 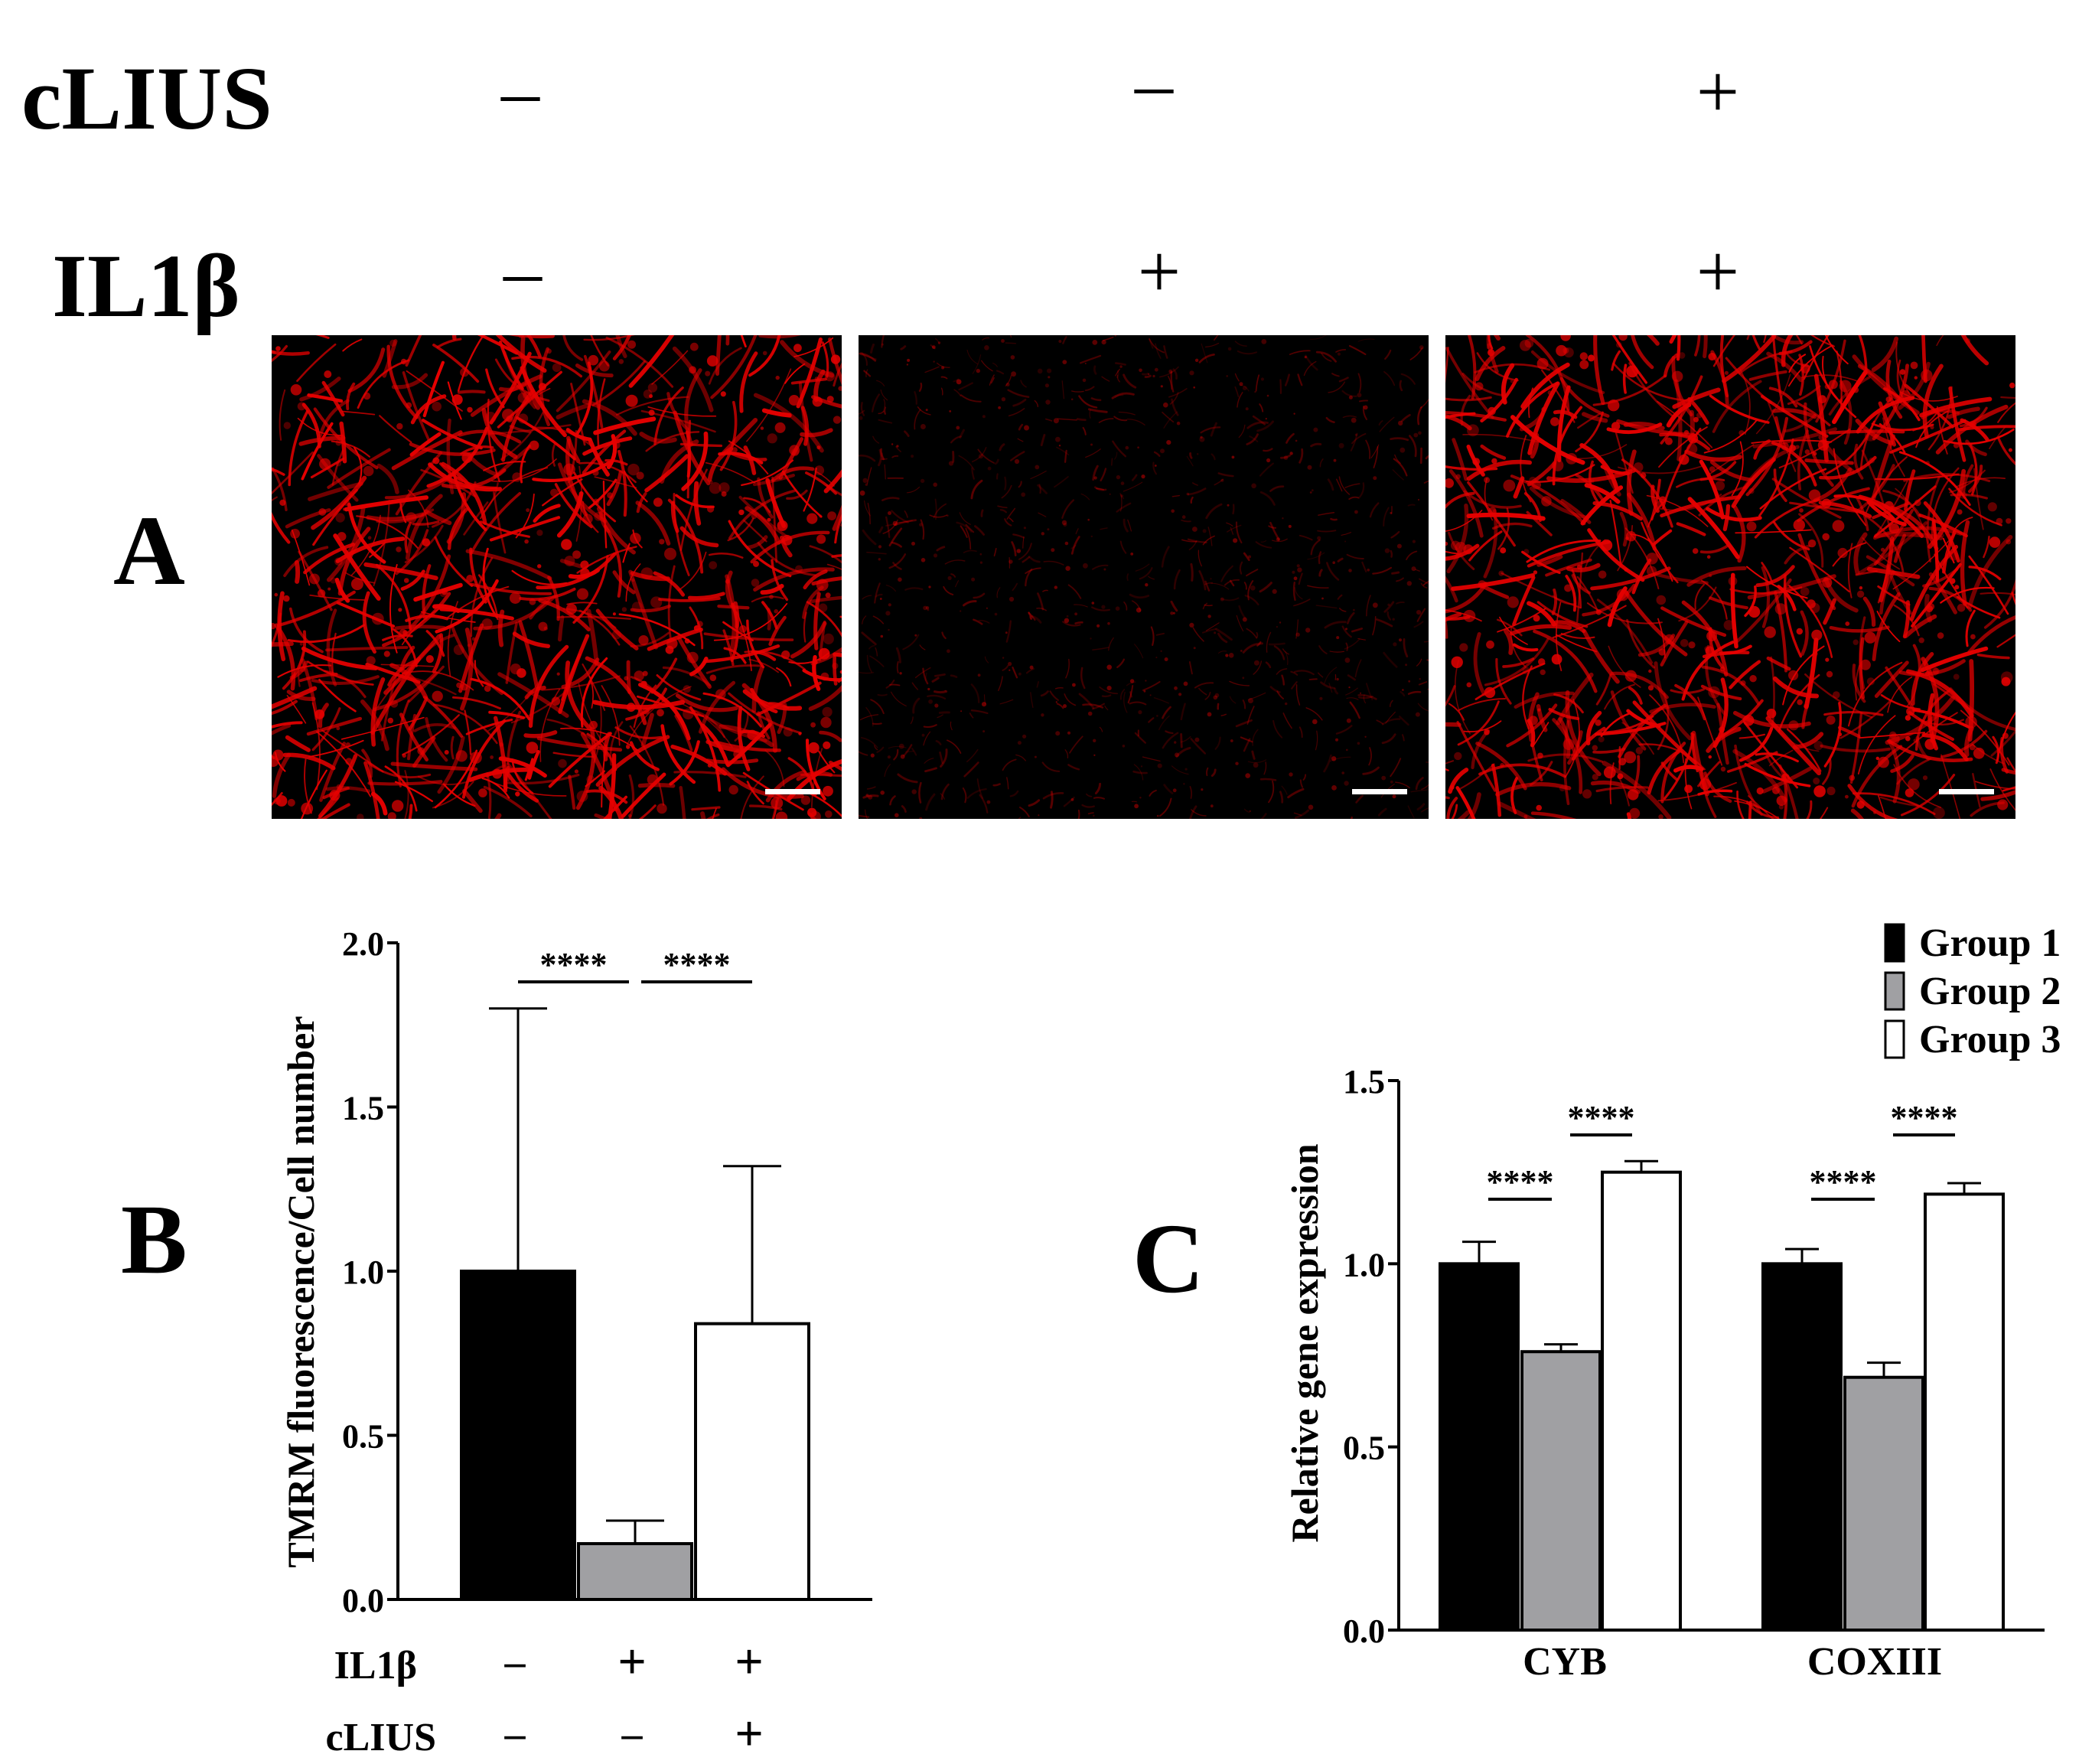 What do you see at coordinates (154, 1240) in the screenshot?
I see `panel-letter-b: B` at bounding box center [154, 1240].